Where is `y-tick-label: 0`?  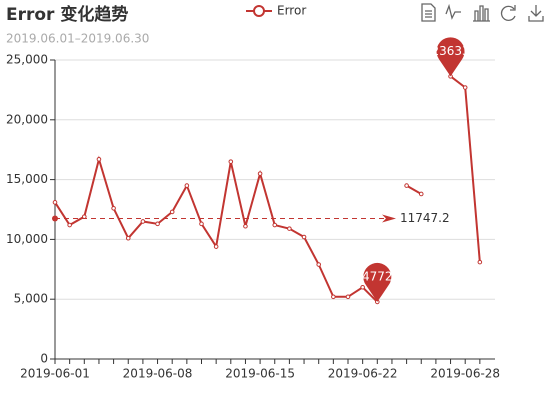
y-tick-label: 0 is located at coordinates (44, 359).